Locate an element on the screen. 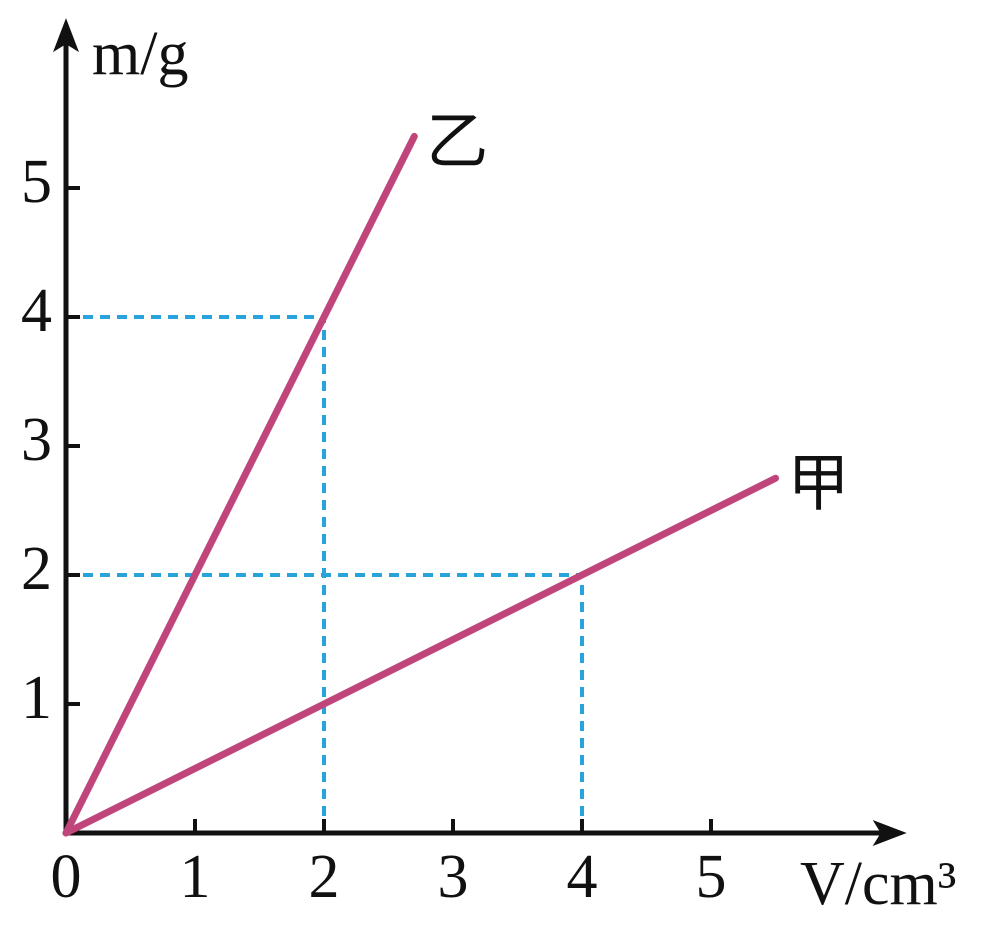 The image size is (999, 934). x-tick-label: 1 is located at coordinates (195, 877).